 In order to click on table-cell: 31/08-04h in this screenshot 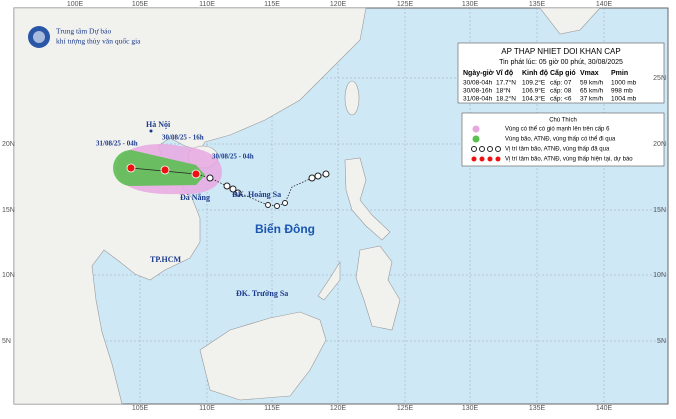, I will do `click(478, 99)`.